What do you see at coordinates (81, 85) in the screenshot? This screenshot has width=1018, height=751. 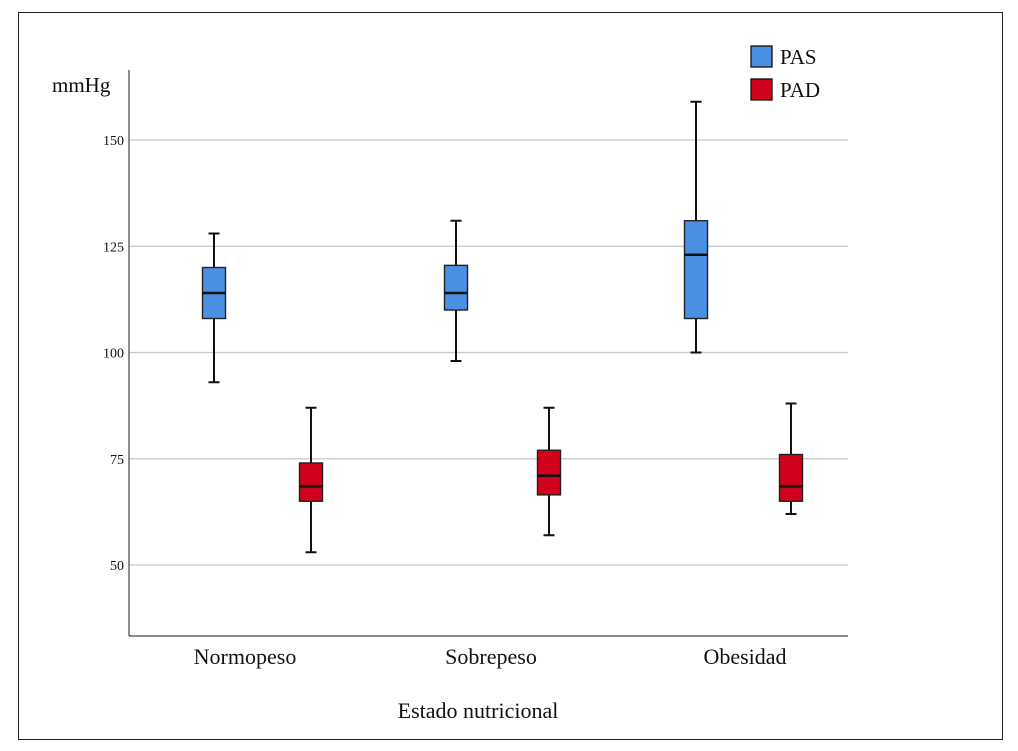 I see `y-axis-unit-label: mmHg` at bounding box center [81, 85].